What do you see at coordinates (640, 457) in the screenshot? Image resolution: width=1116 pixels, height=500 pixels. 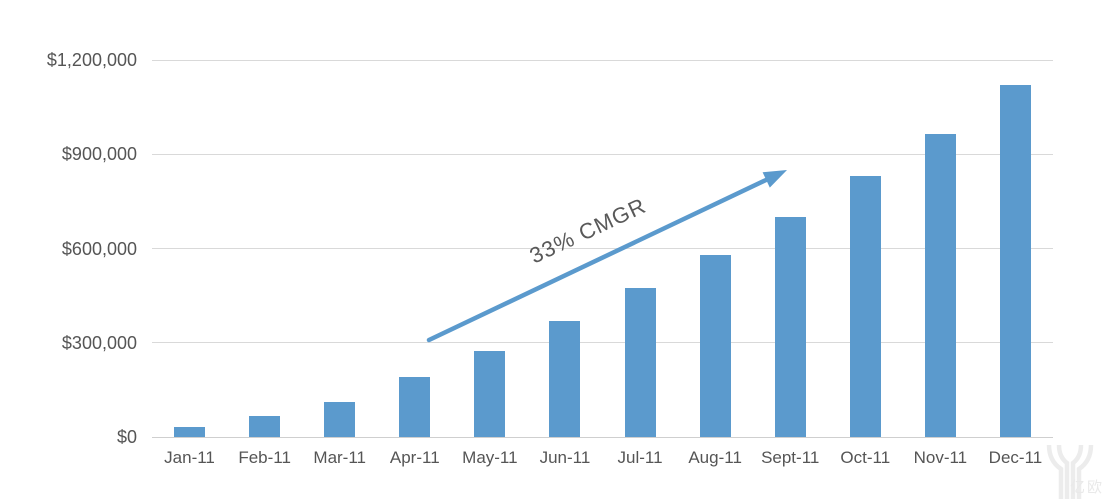 I see `x-axis-tick-label-Jul-11: Jul-11` at bounding box center [640, 457].